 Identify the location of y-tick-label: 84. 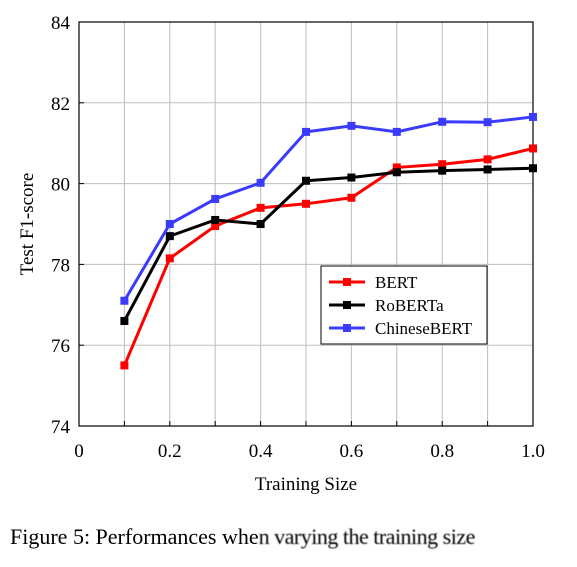
(61, 23).